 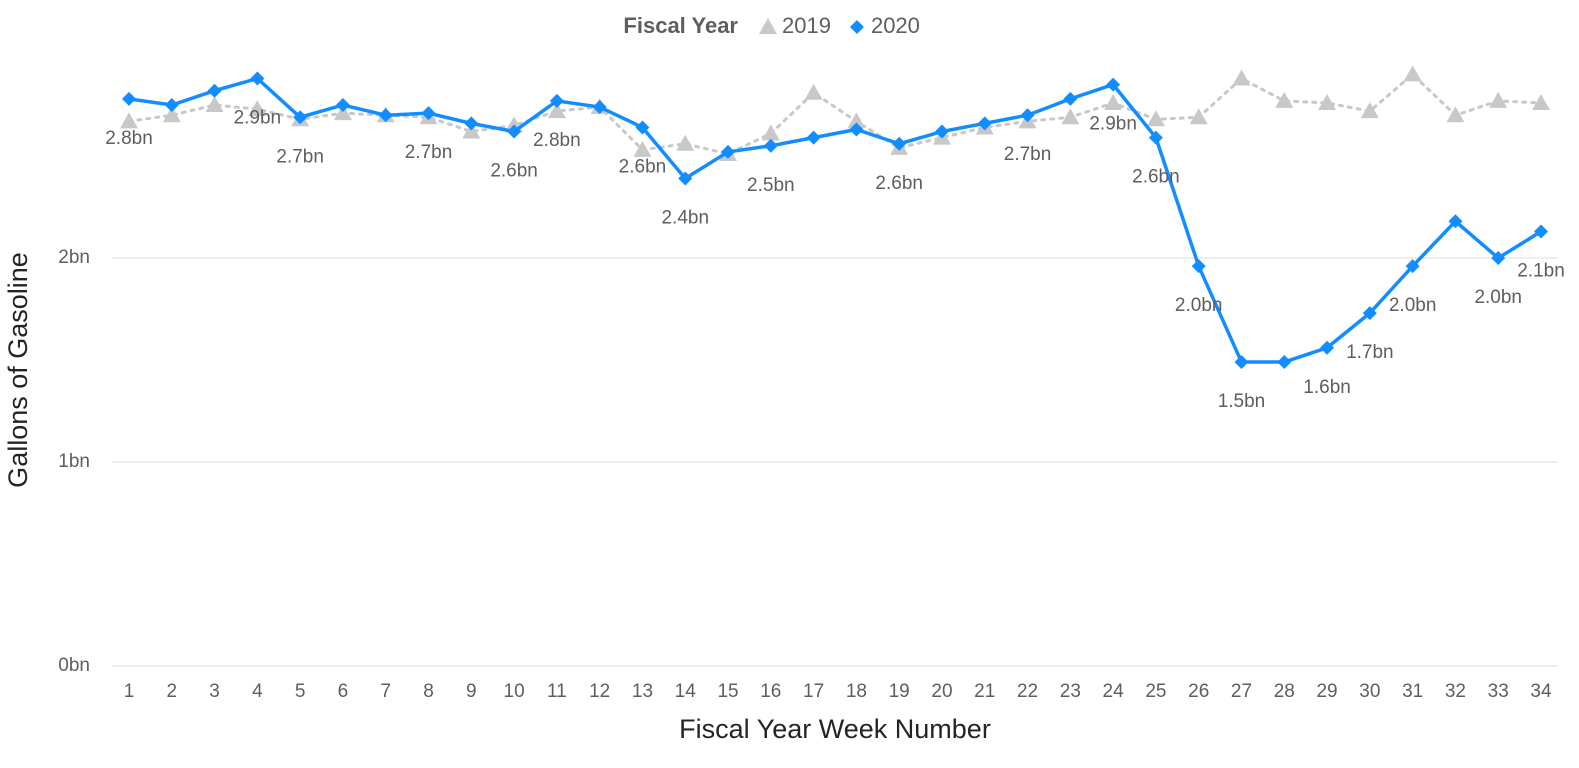 What do you see at coordinates (835, 729) in the screenshot?
I see `x-axis-title: Fiscal Year Week Number` at bounding box center [835, 729].